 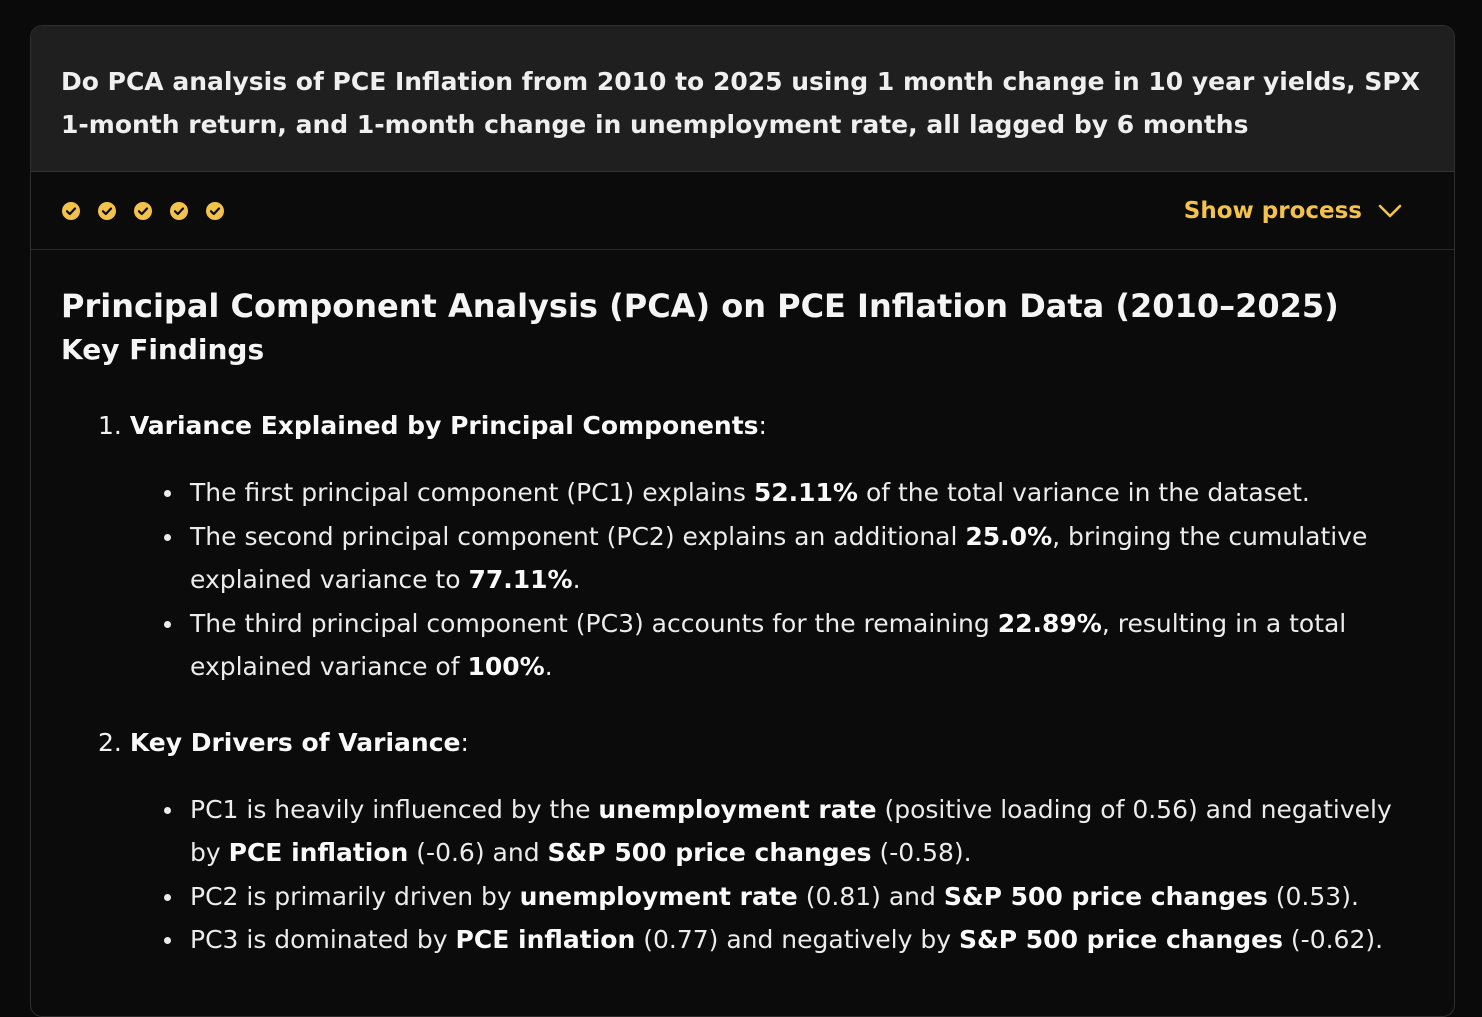 I want to click on chevron-down-icon, so click(x=1390, y=211).